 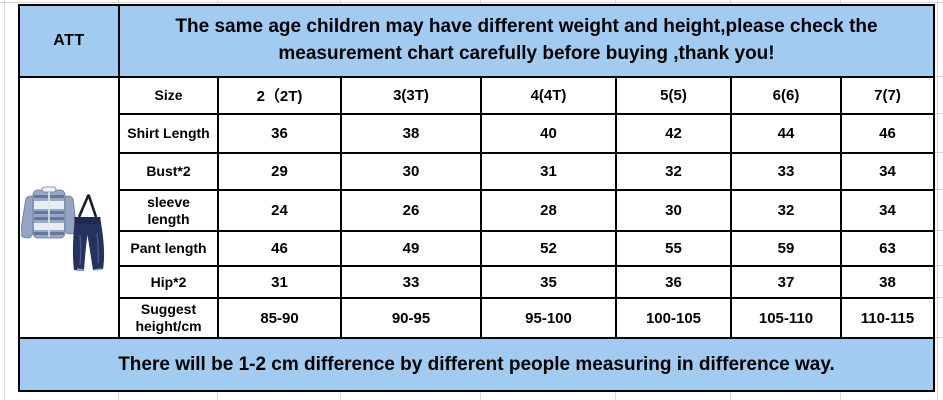 I want to click on measurement-value: 35, so click(x=548, y=282).